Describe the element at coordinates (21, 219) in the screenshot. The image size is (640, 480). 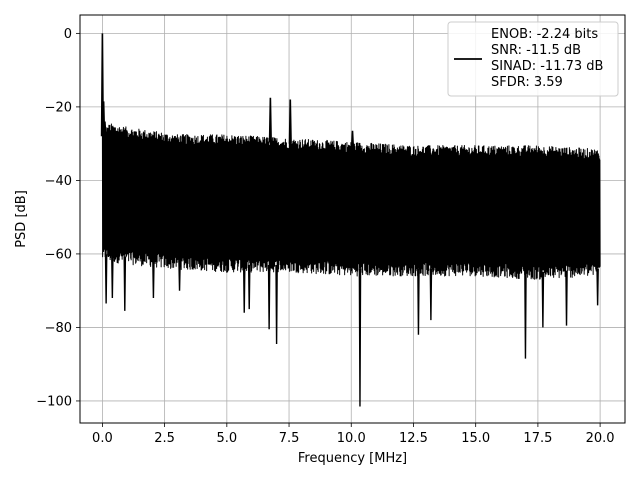
I see `y-axis-label: PSD [dB]` at that location.